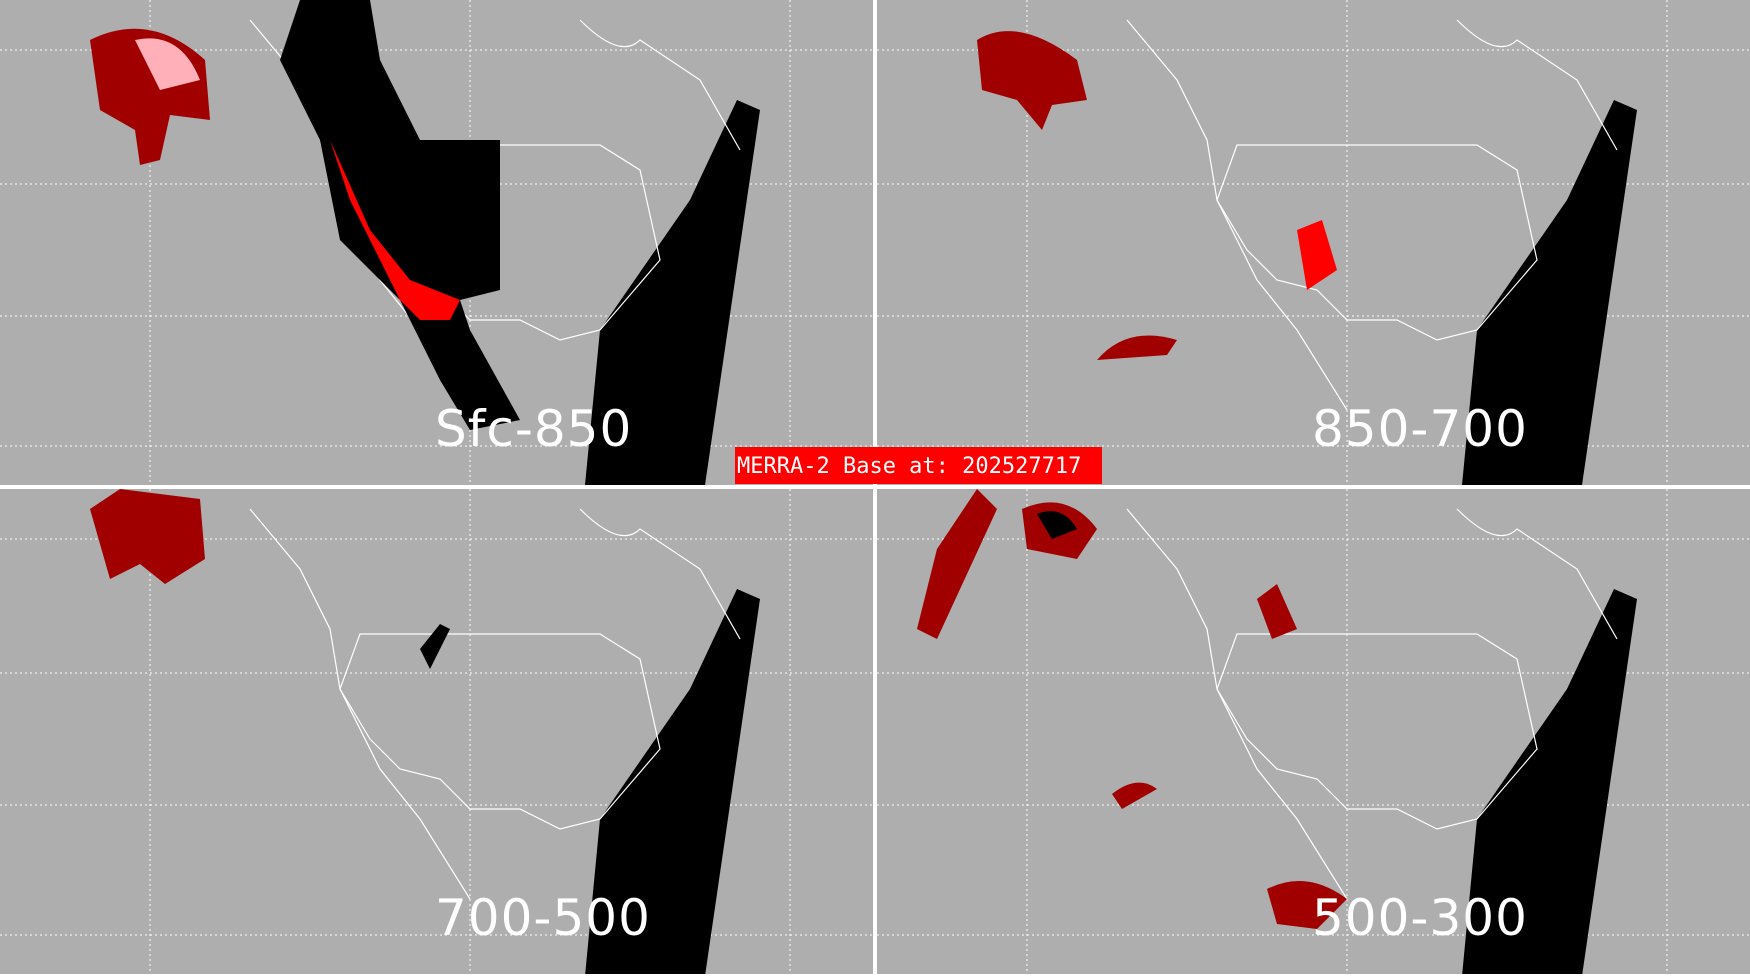 The width and height of the screenshot is (1750, 976). Describe the element at coordinates (534, 429) in the screenshot. I see `panel-label: Sfc-850` at that location.